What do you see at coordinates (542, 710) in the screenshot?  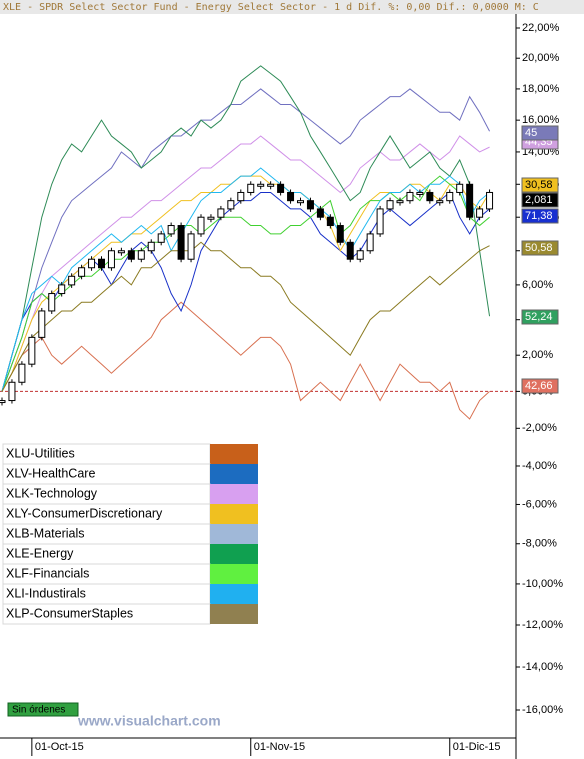 I see `y-tick-label: -16,00%` at bounding box center [542, 710].